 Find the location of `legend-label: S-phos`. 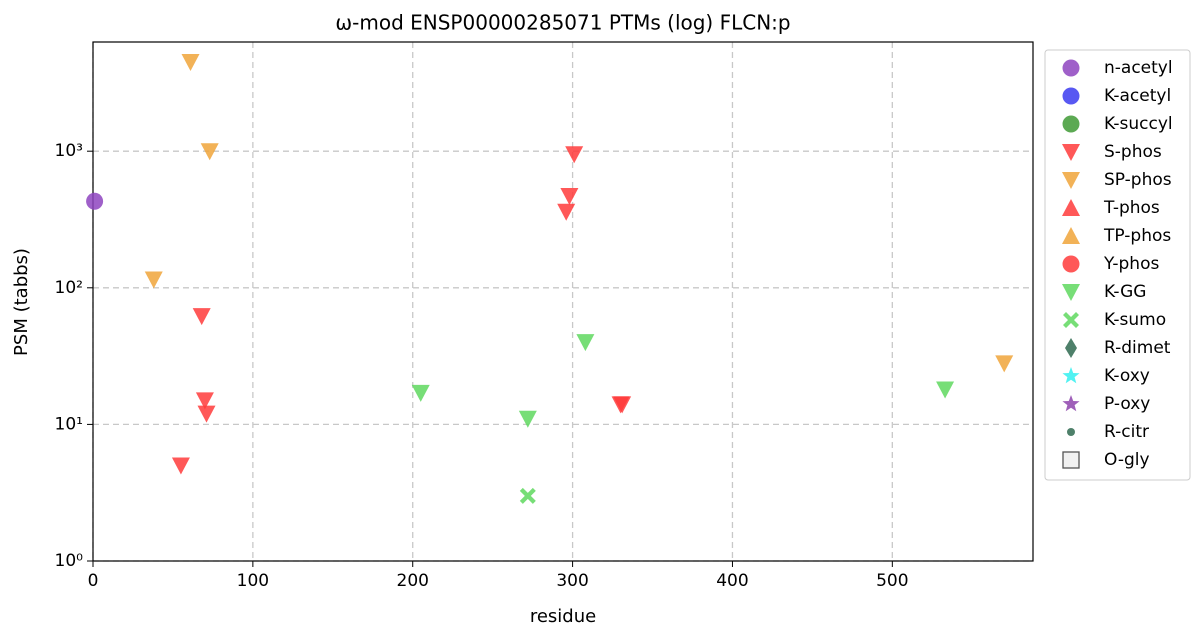

legend-label: S-phos is located at coordinates (1133, 152).